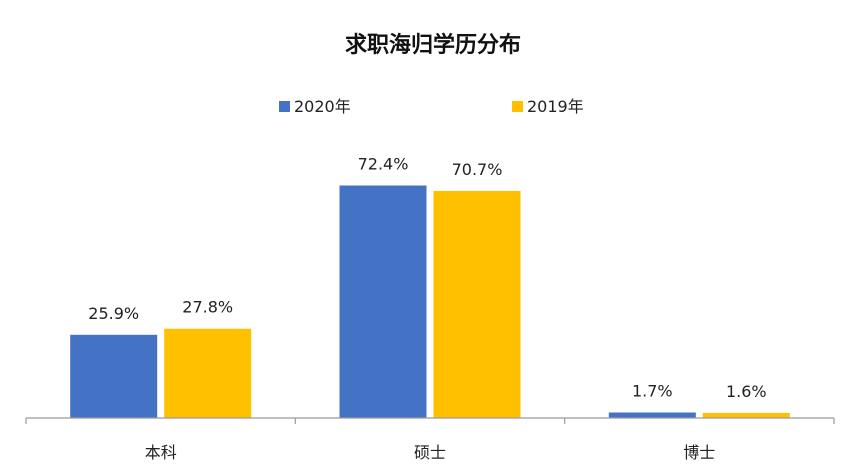 The height and width of the screenshot is (470, 866). What do you see at coordinates (383, 301) in the screenshot?
I see `bar-master-2020` at bounding box center [383, 301].